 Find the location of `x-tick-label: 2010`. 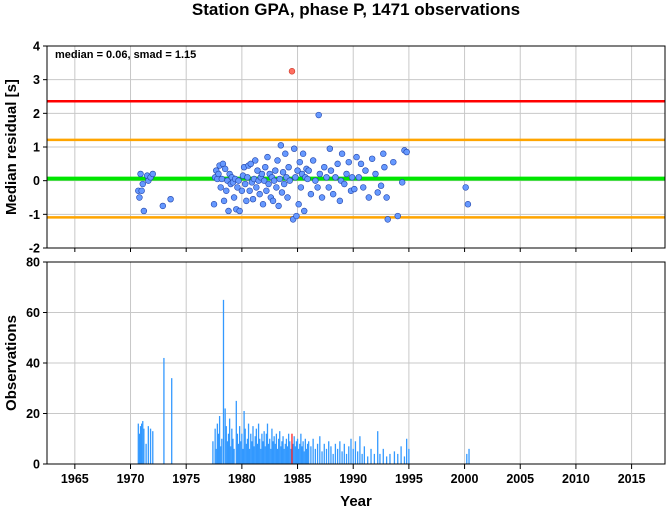

x-tick-label: 2010 is located at coordinates (576, 479).